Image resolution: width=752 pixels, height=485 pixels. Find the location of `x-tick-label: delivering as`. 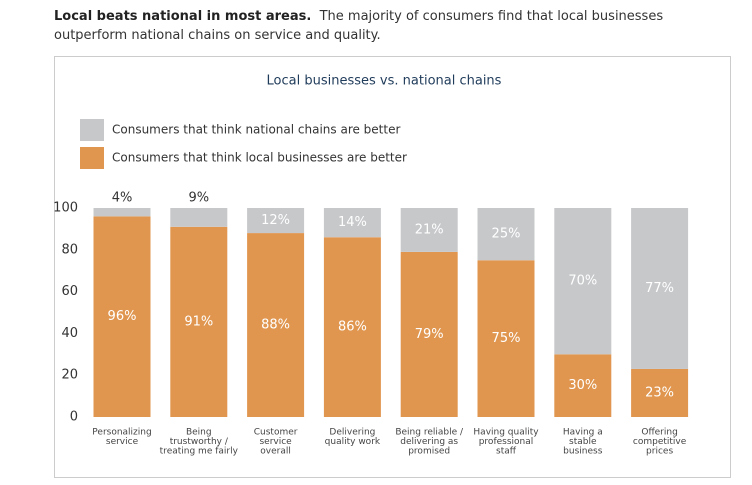

x-tick-label: delivering as is located at coordinates (429, 442).